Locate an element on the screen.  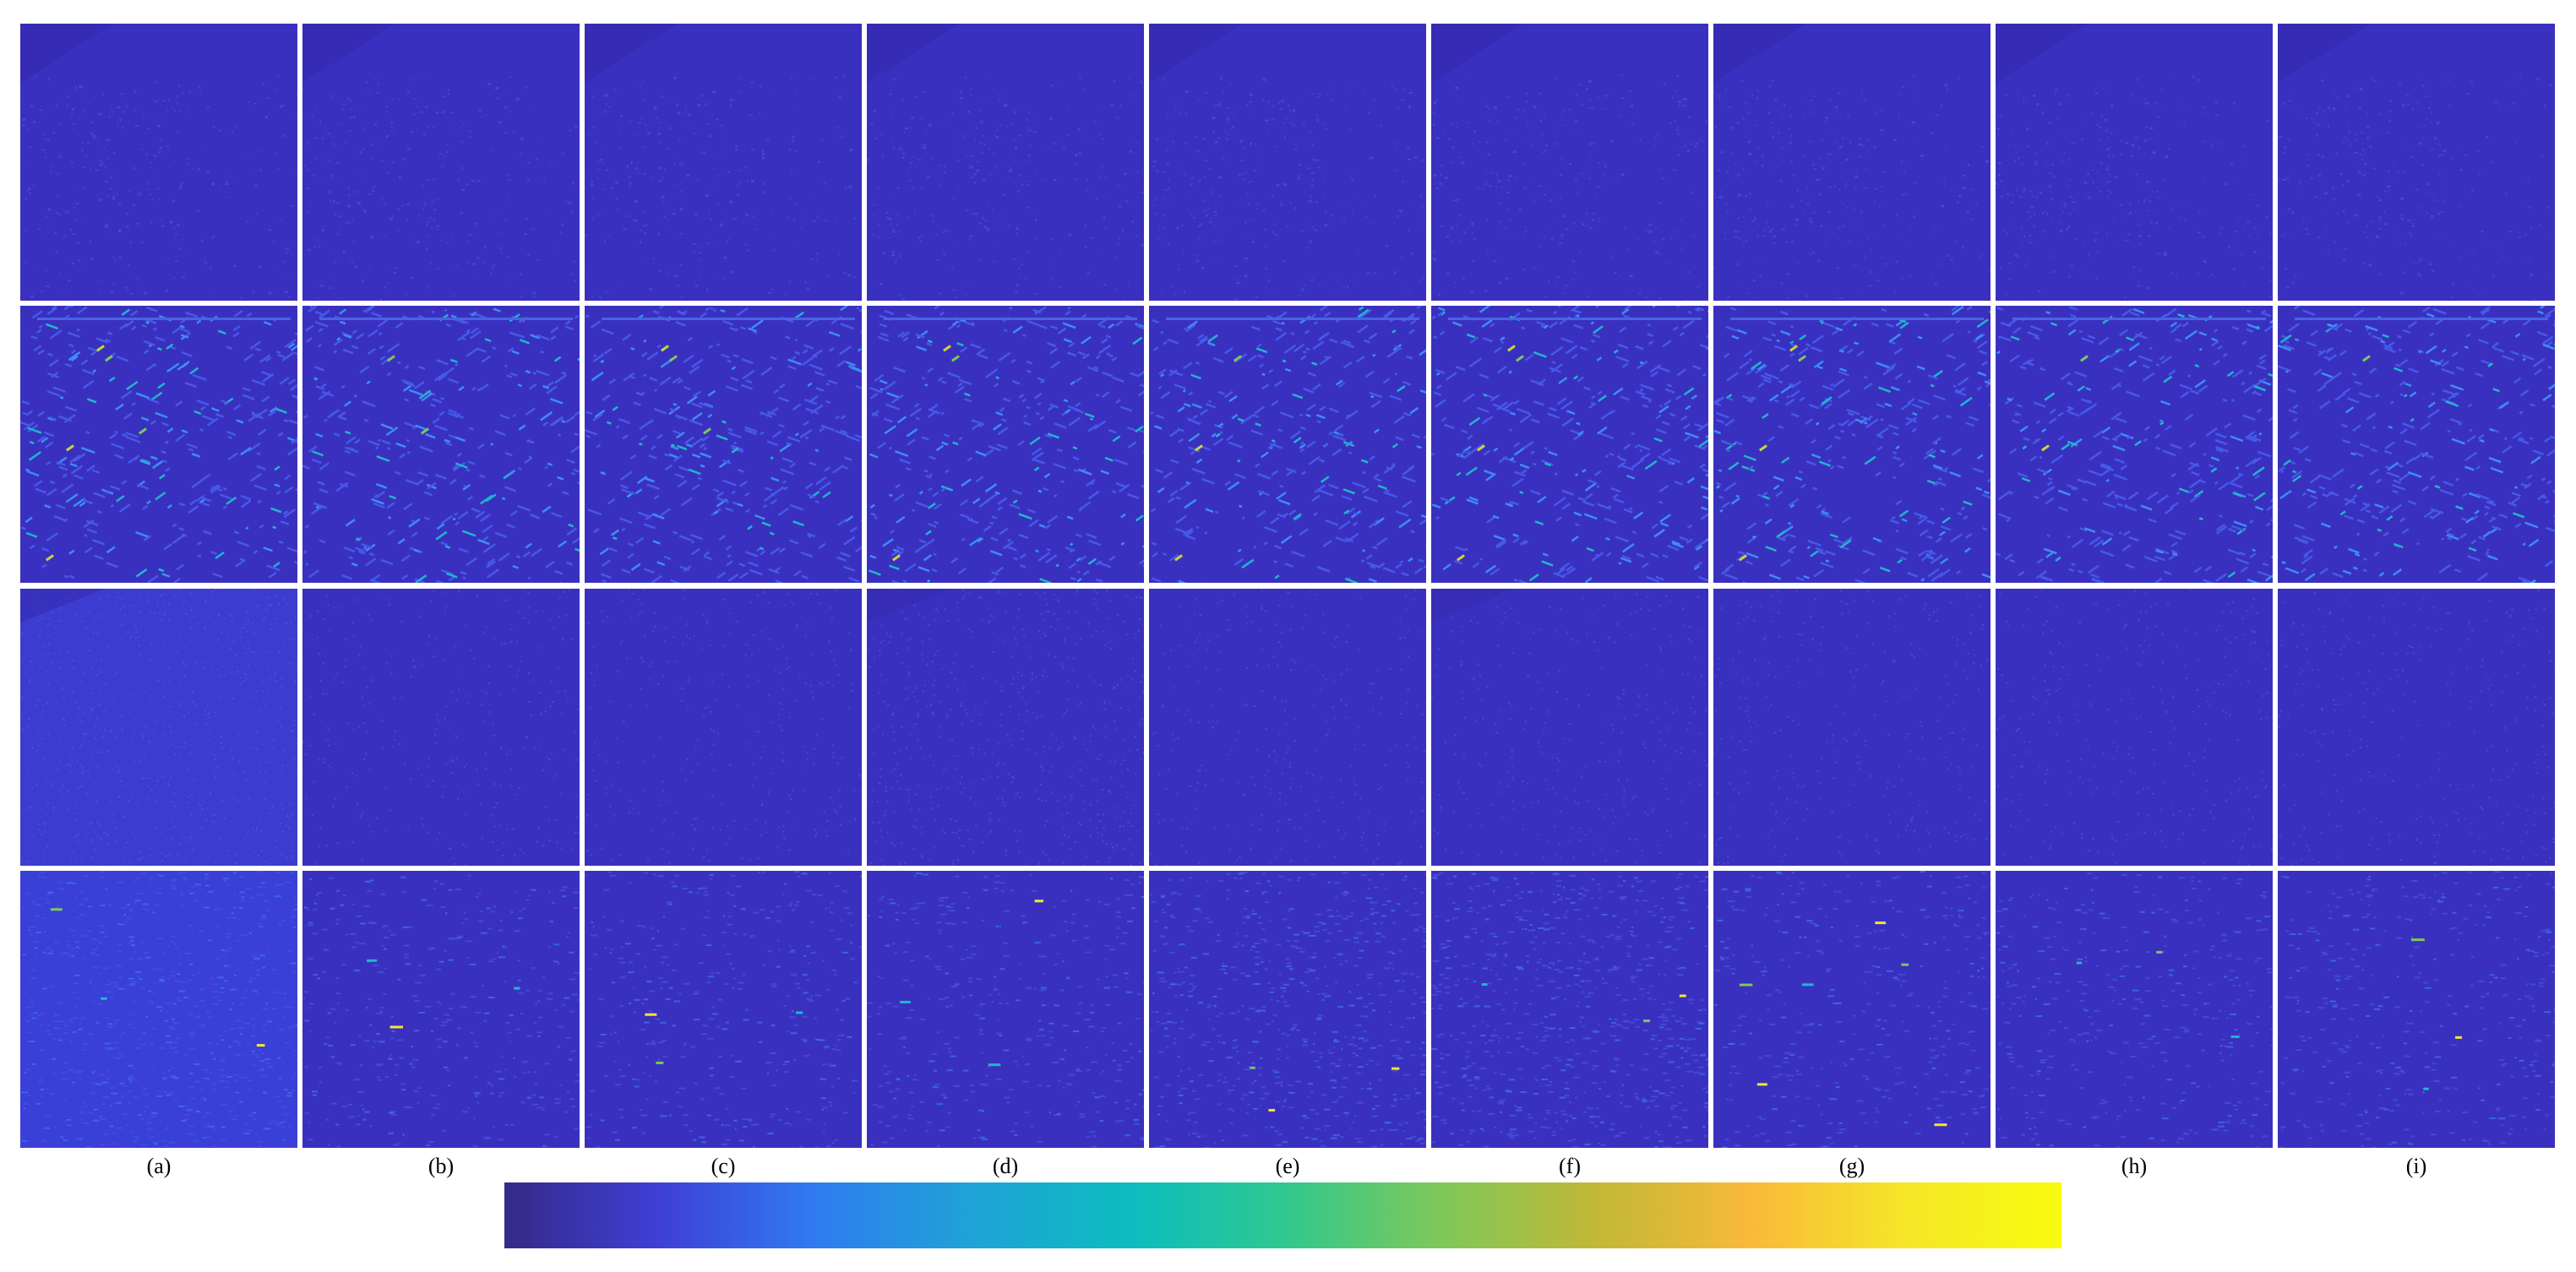
panel-row2-g is located at coordinates (1852, 444).